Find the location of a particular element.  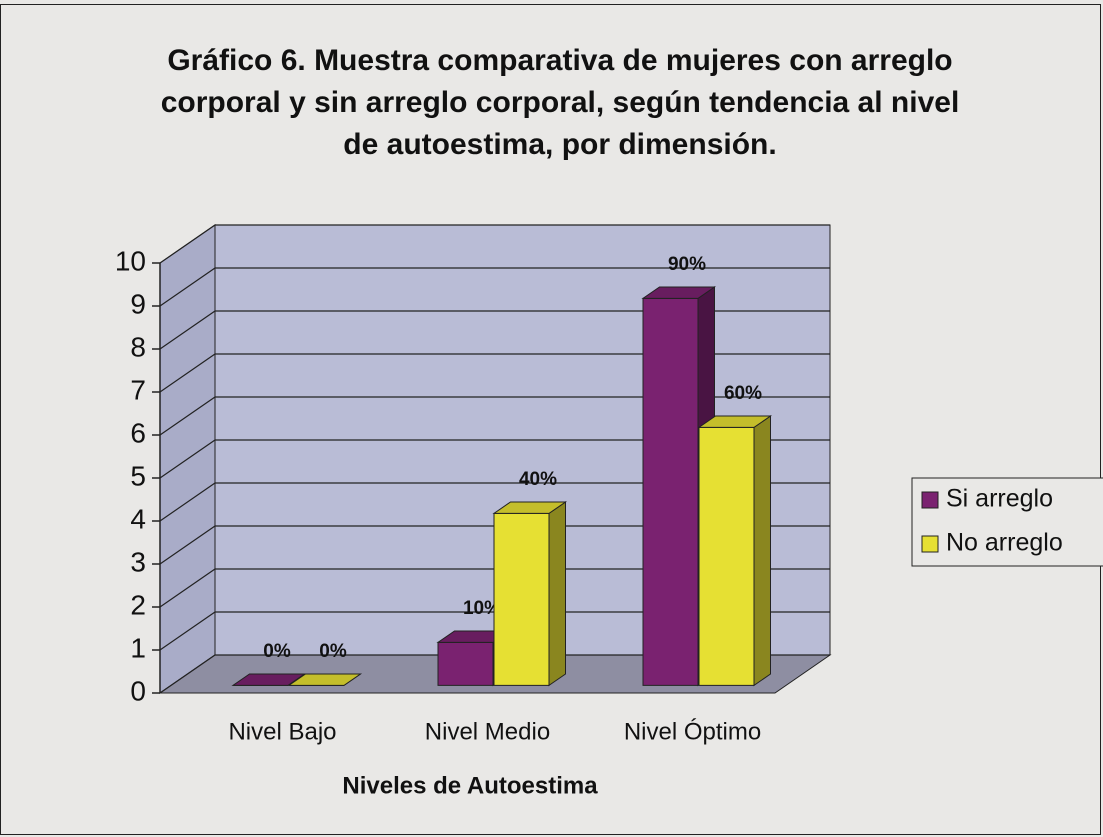

y-tick-label: 4 is located at coordinates (138, 518).